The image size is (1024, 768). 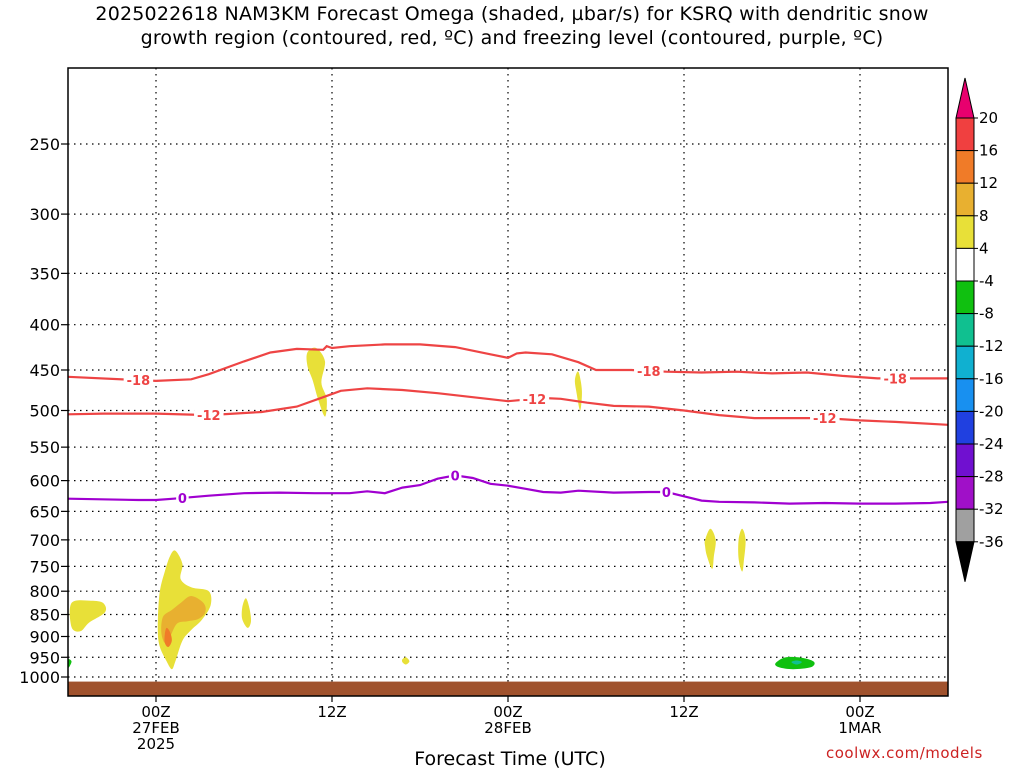 I want to click on y-tick-label: 350, so click(x=44, y=273).